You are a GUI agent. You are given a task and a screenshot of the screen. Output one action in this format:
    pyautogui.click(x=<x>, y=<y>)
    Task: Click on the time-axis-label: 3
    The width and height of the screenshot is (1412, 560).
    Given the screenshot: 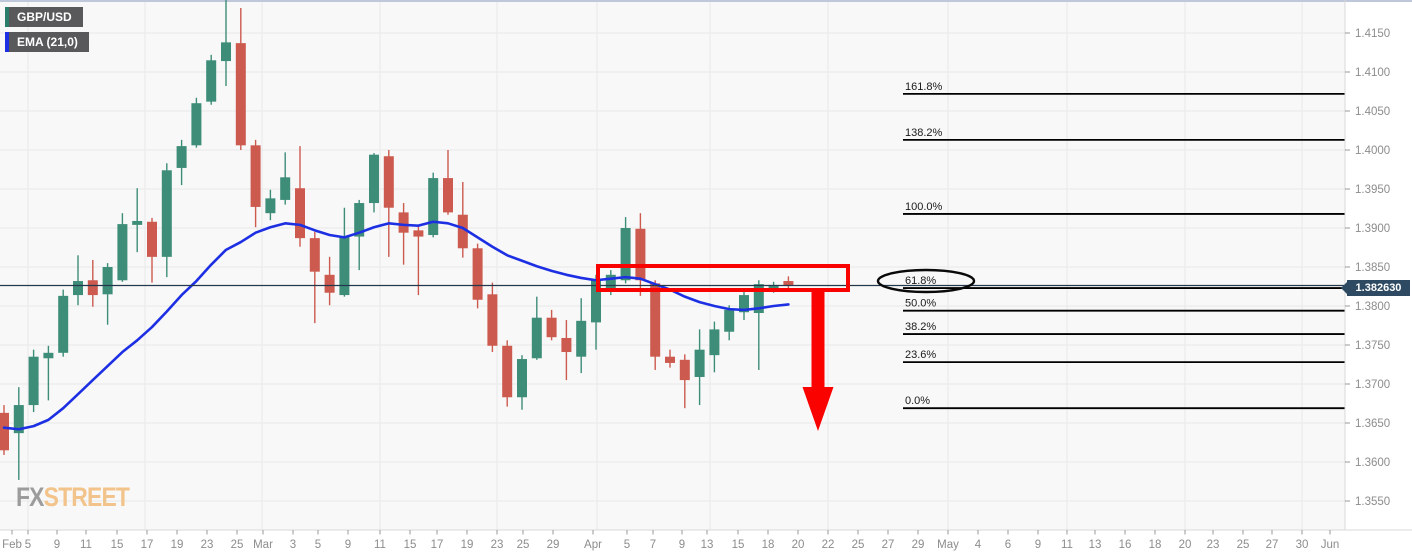 What is the action you would take?
    pyautogui.click(x=293, y=545)
    